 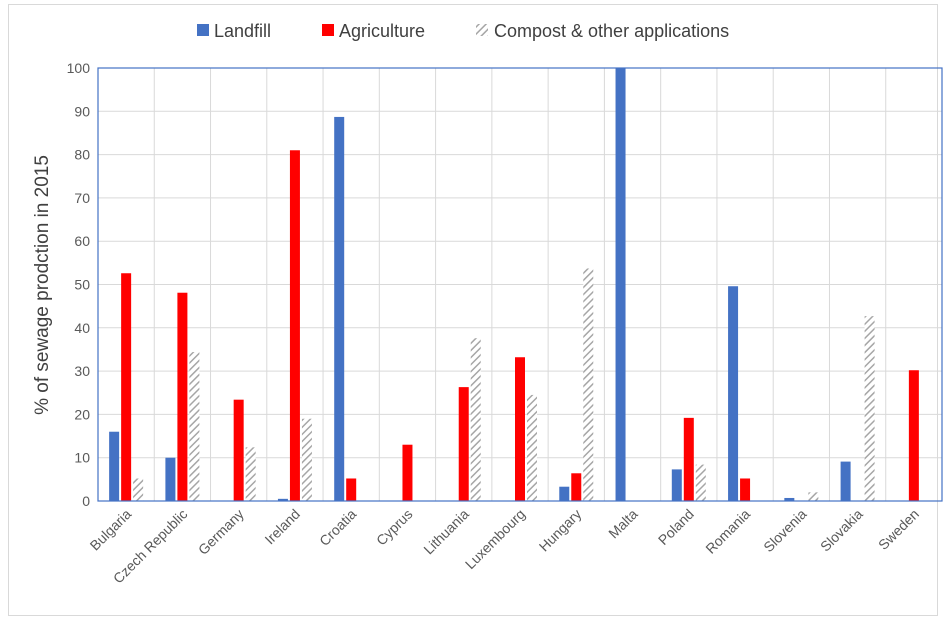 What do you see at coordinates (784, 530) in the screenshot?
I see `x-tick-label: Slovenia` at bounding box center [784, 530].